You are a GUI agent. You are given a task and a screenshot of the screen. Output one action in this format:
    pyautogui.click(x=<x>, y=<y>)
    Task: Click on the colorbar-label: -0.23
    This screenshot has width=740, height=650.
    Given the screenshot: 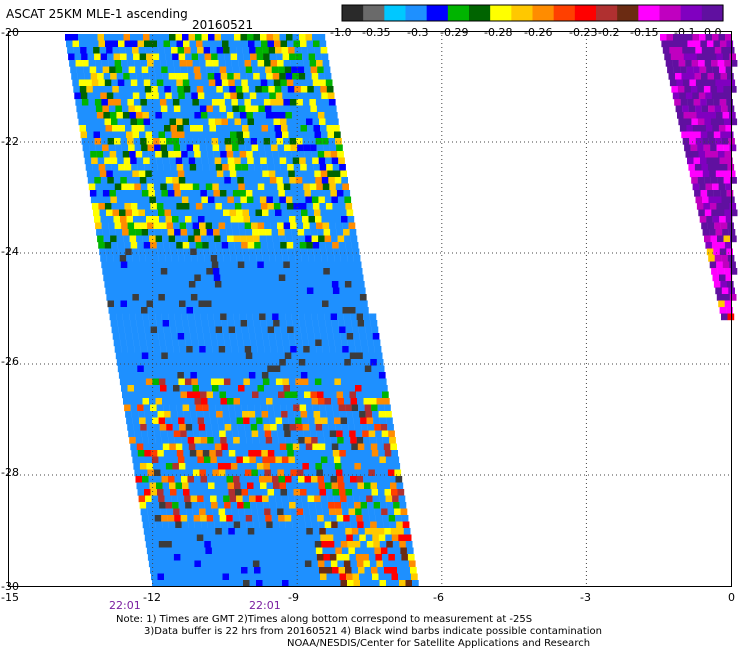 What is the action you would take?
    pyautogui.click(x=583, y=32)
    